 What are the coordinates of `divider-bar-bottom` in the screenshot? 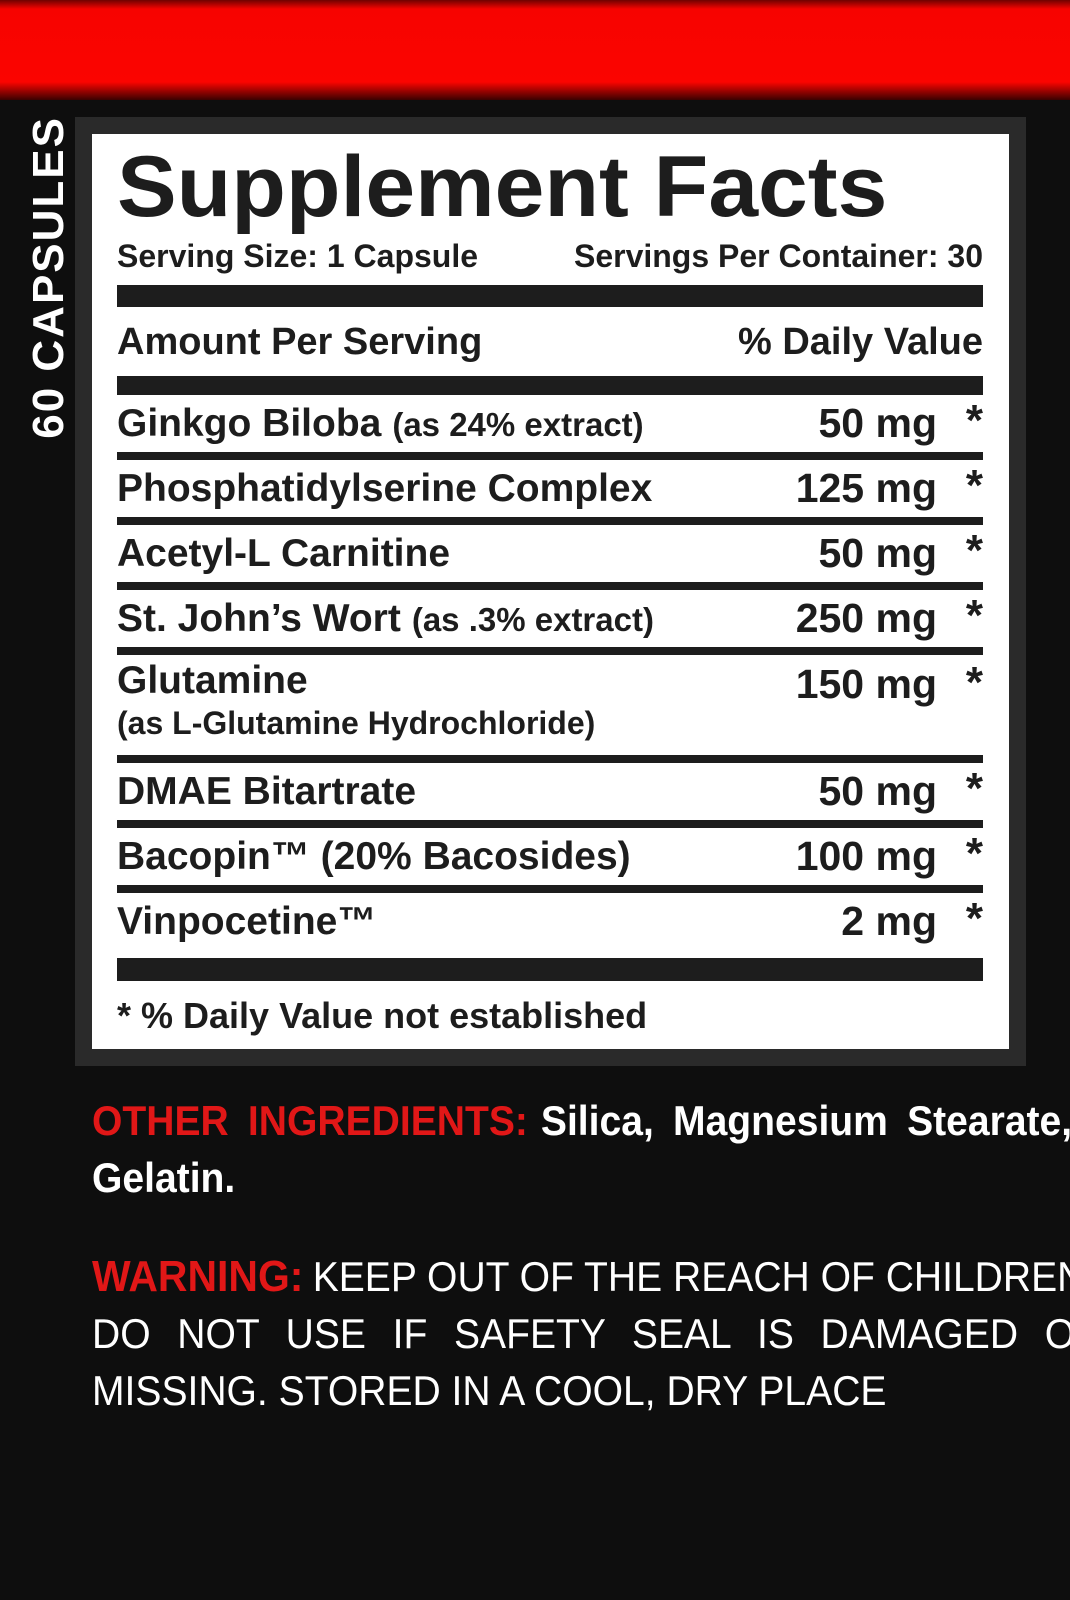 It's located at (550, 969).